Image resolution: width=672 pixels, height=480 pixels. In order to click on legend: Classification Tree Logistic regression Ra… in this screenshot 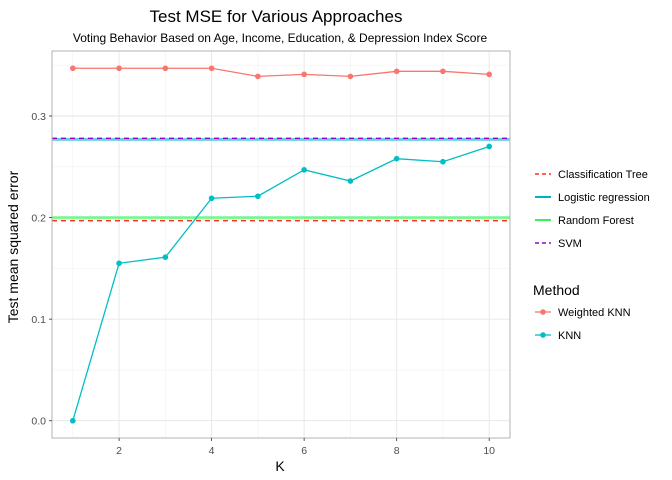, I will do `click(591, 255)`.